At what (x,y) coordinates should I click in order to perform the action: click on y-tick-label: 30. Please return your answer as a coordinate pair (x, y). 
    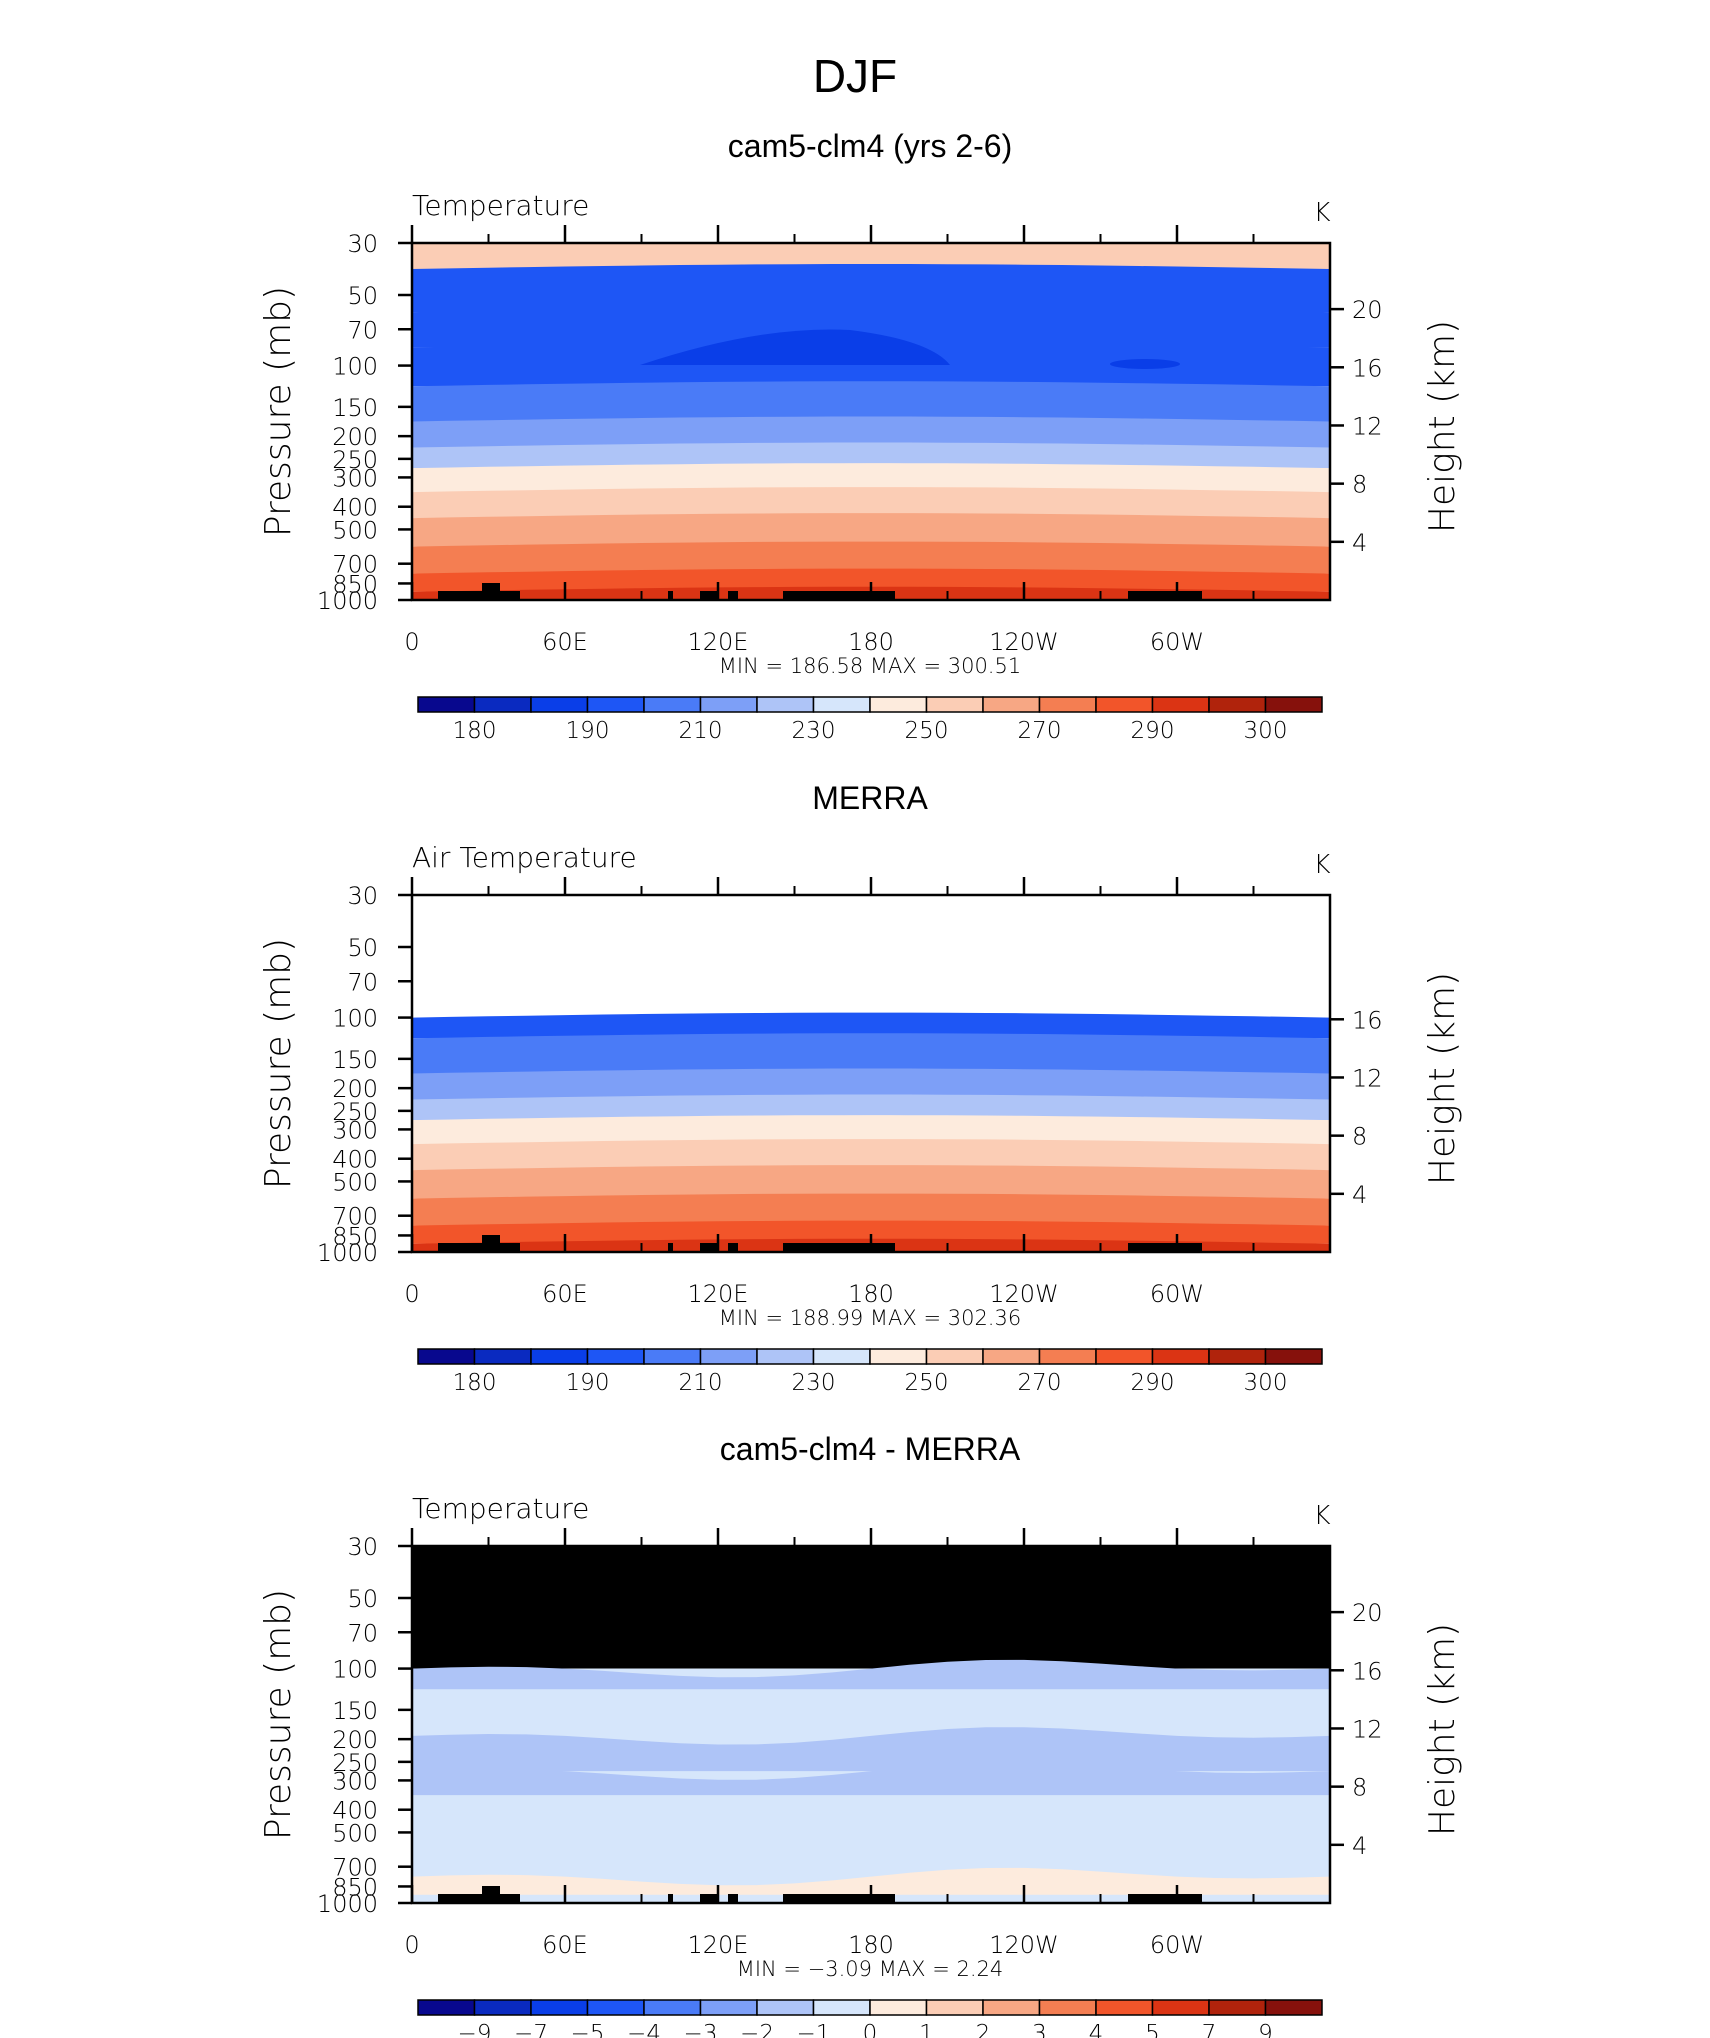
    Looking at the image, I should click on (362, 1547).